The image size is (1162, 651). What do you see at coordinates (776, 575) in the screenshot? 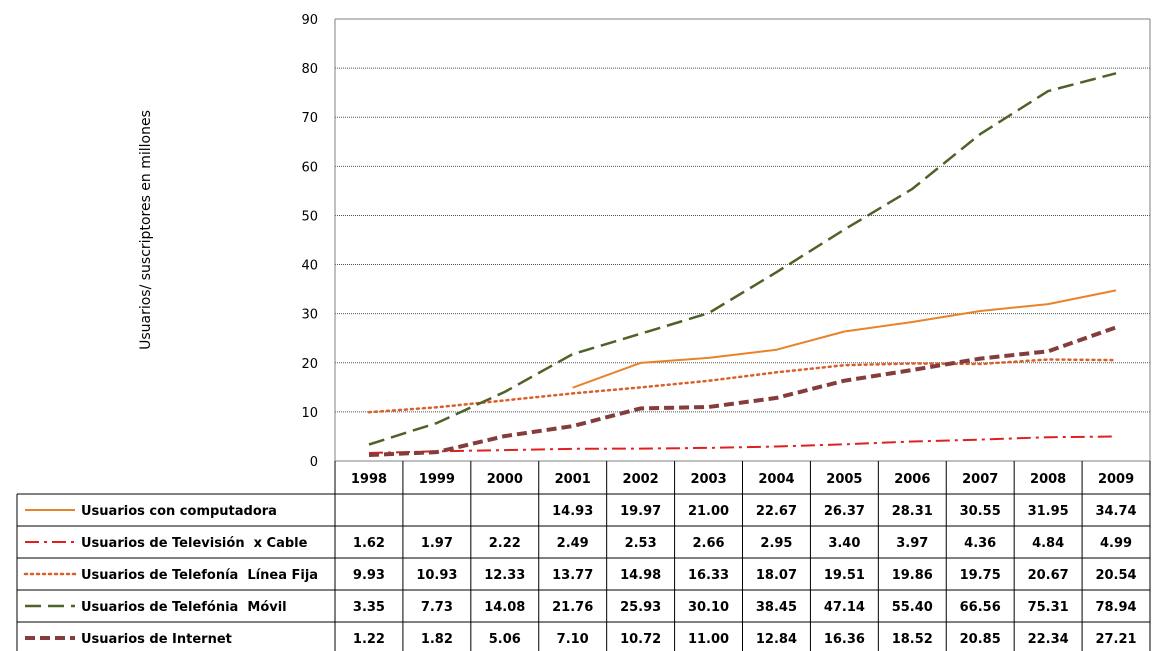
I see `data-label: 18.07` at bounding box center [776, 575].